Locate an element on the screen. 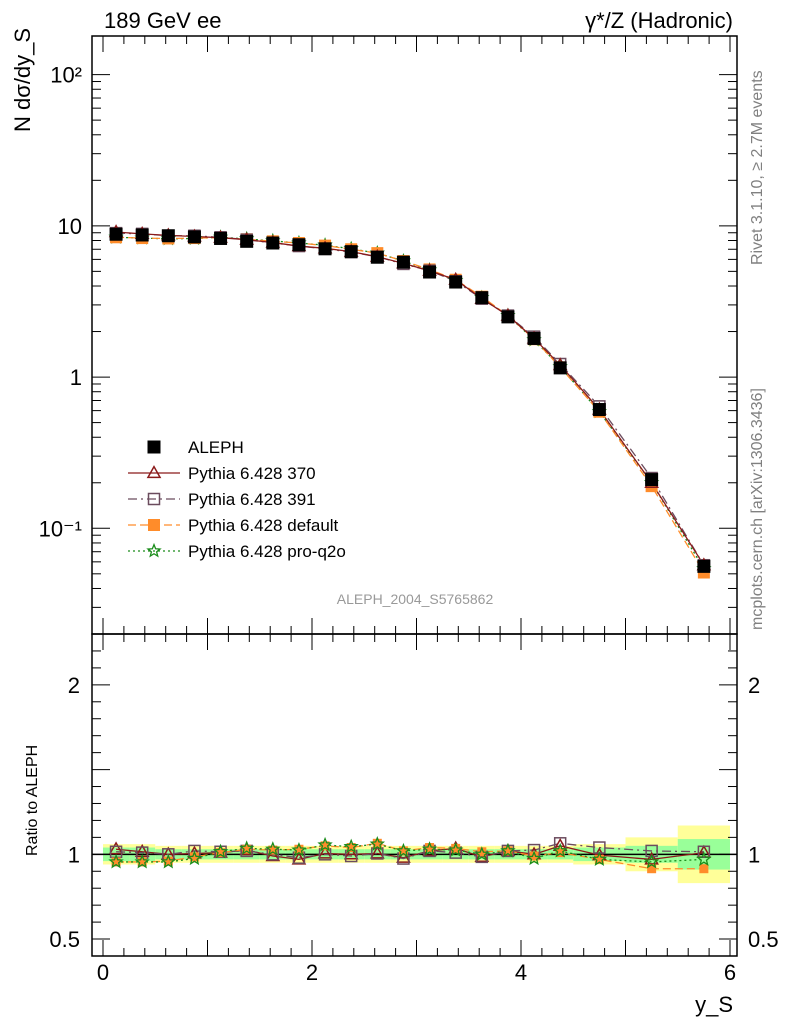  x-axis-title: y_S is located at coordinates (714, 1004).